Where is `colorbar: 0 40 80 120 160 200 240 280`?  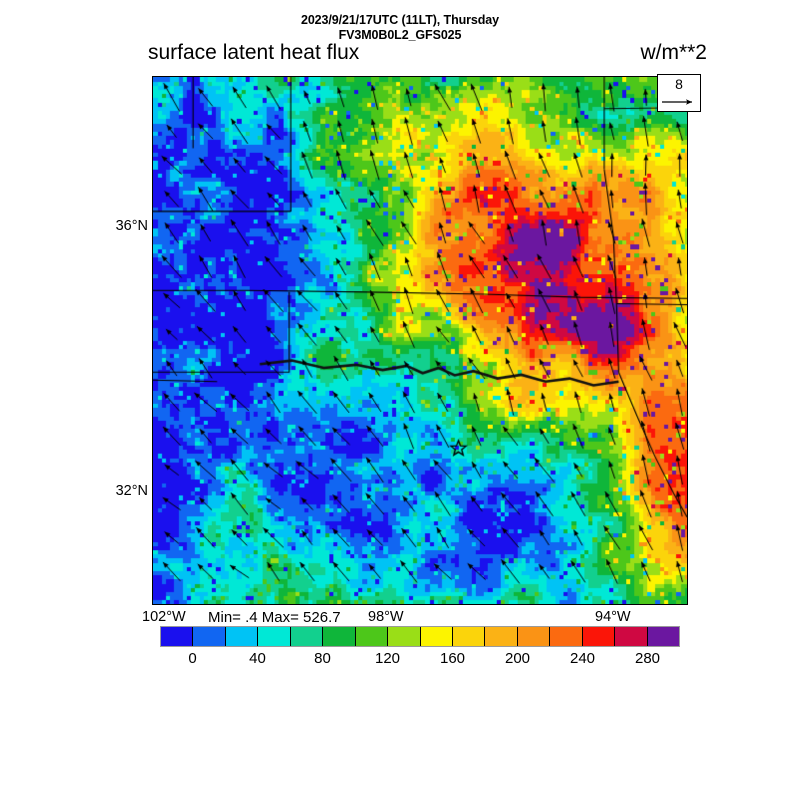 colorbar: 0 40 80 120 160 200 240 280 is located at coordinates (420, 646).